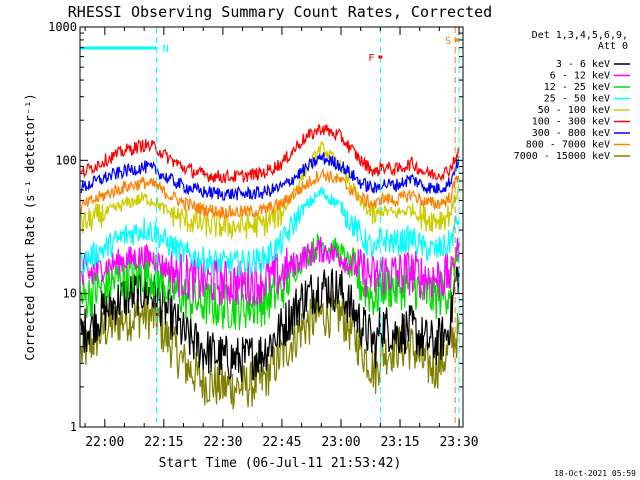 The image size is (640, 480). What do you see at coordinates (340, 442) in the screenshot?
I see `x-tick-label: 23:00` at bounding box center [340, 442].